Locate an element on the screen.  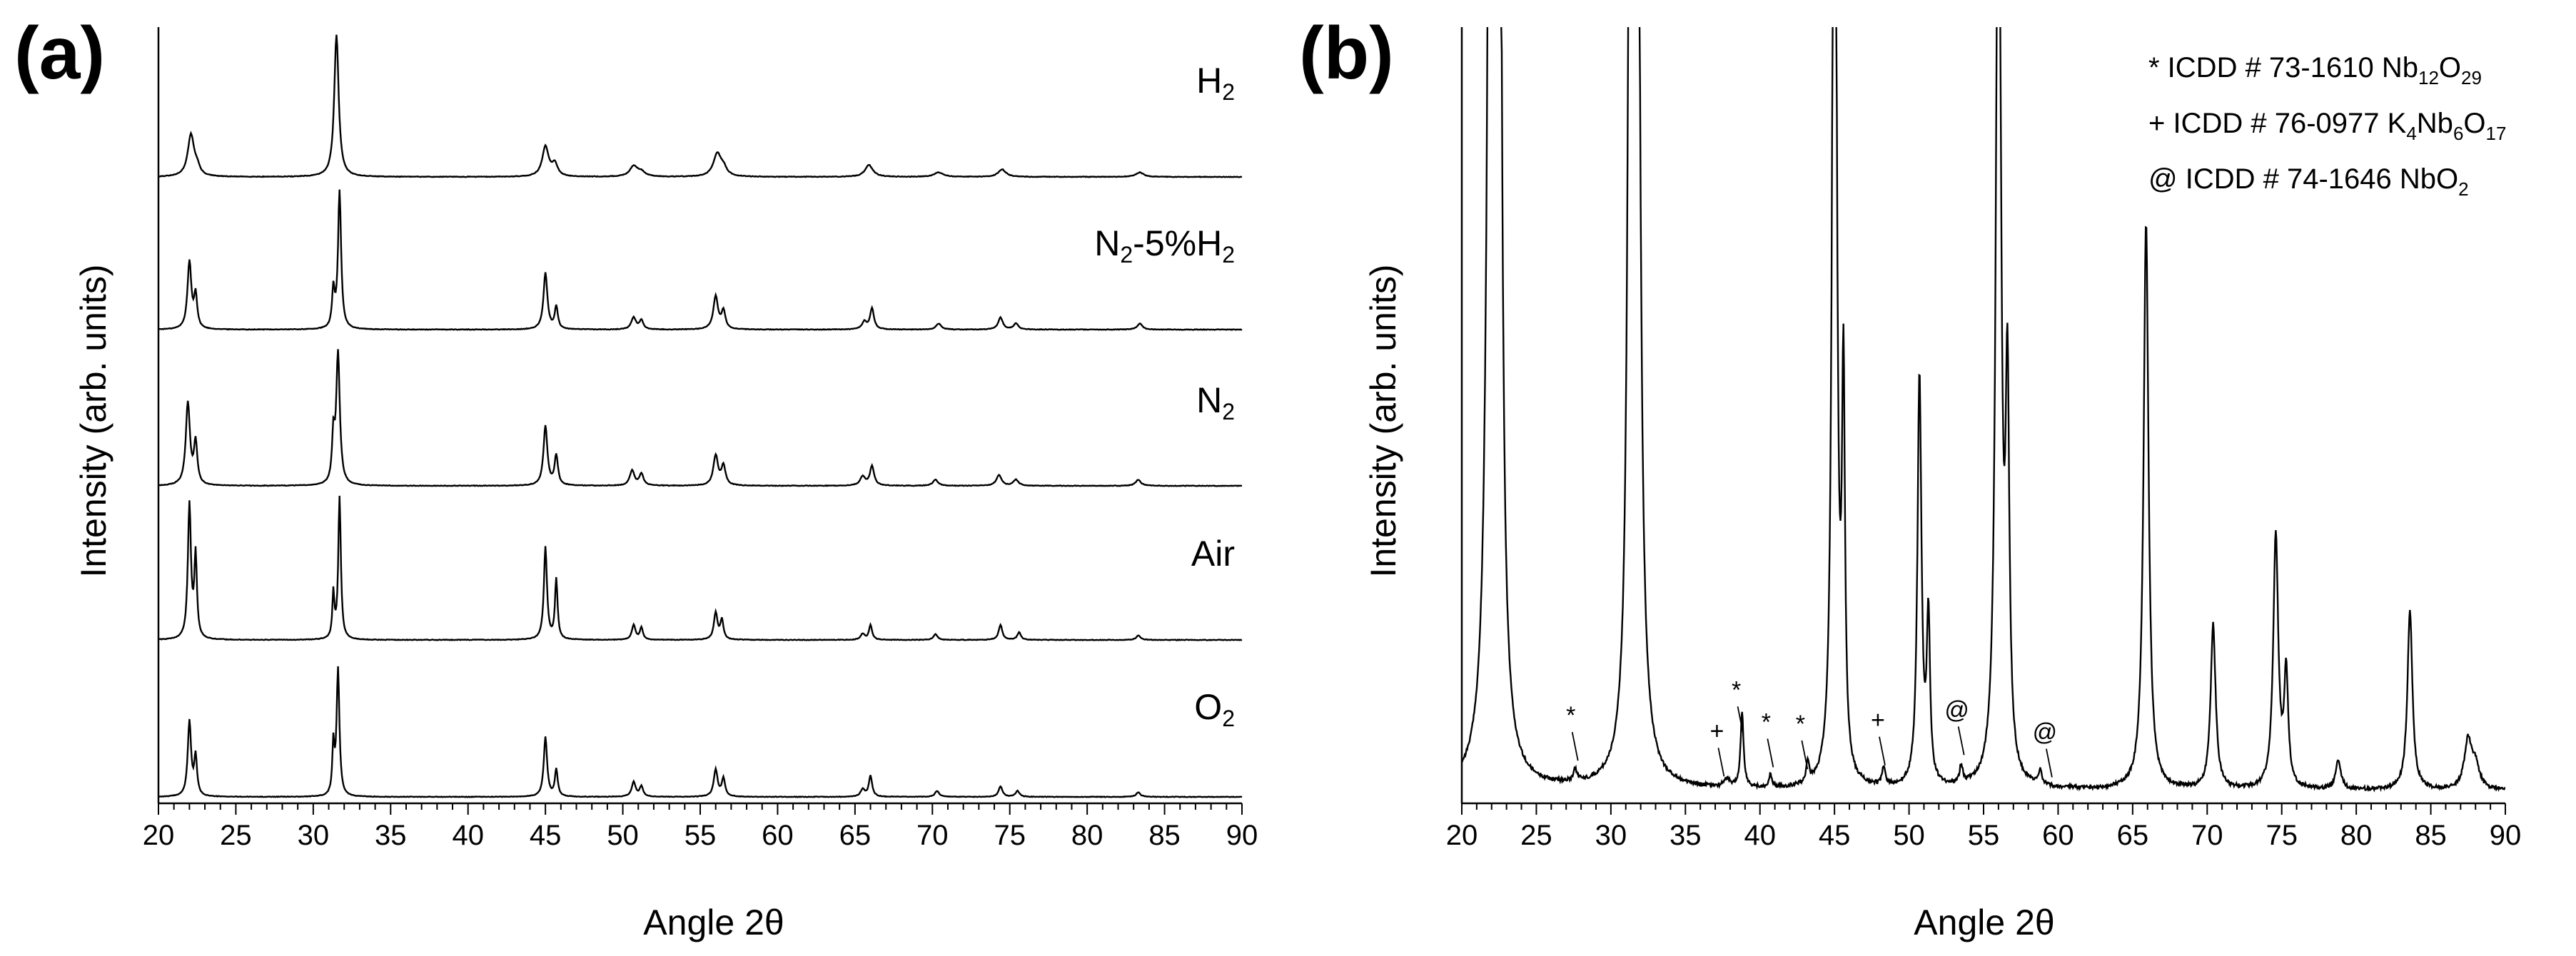
panel-a-x-tick-label-40: 40 is located at coordinates (468, 835).